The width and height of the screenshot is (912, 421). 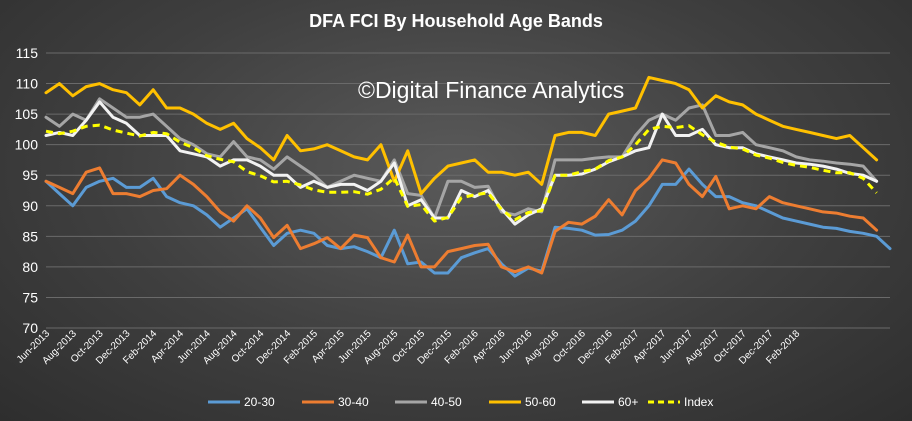 I want to click on legend-label: 20-30, so click(x=259, y=402).